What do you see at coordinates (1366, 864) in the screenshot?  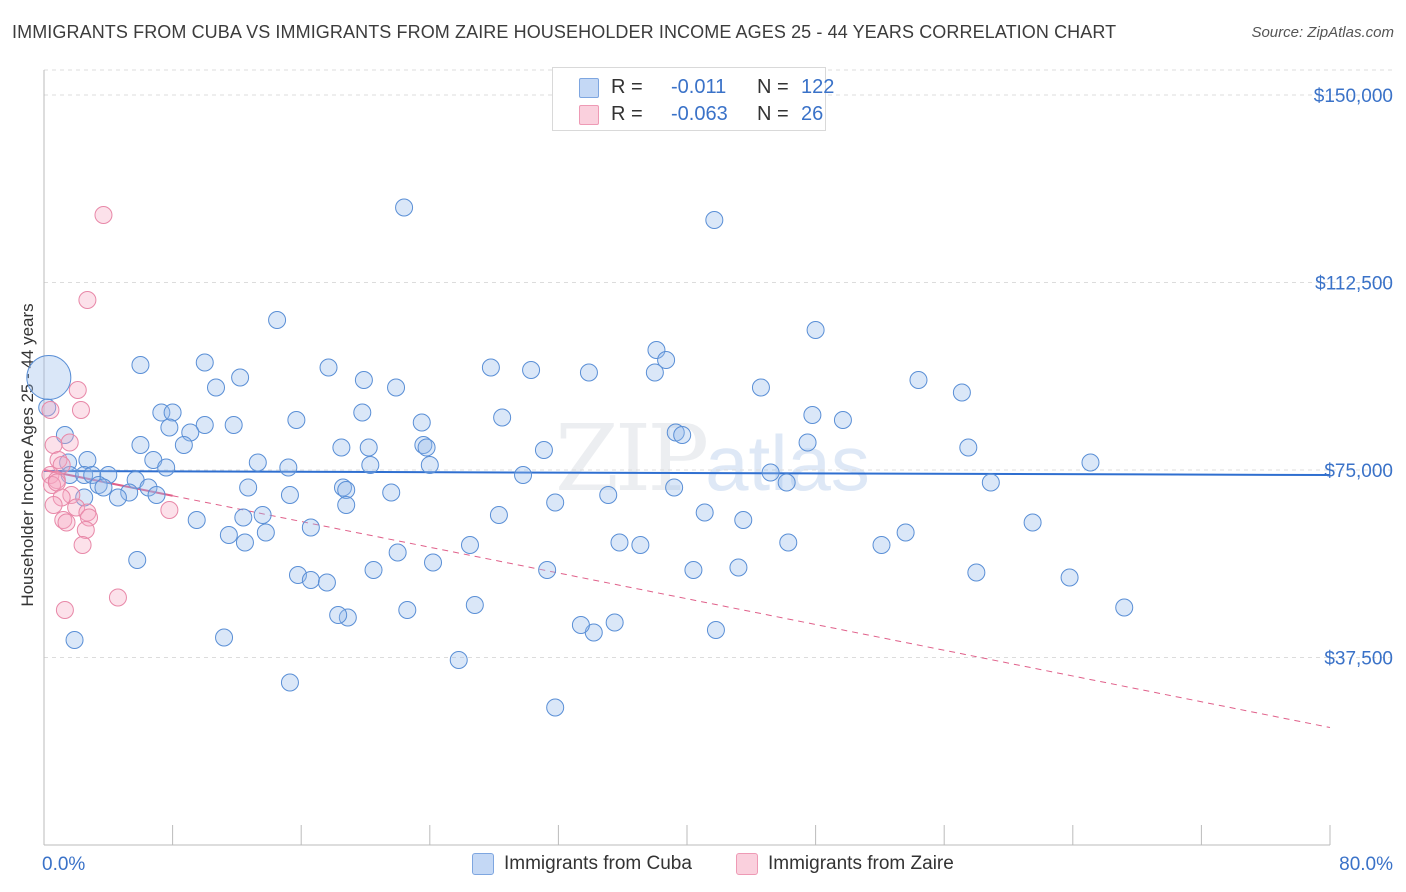 I see `x-tick-label: 80.0%` at bounding box center [1366, 864].